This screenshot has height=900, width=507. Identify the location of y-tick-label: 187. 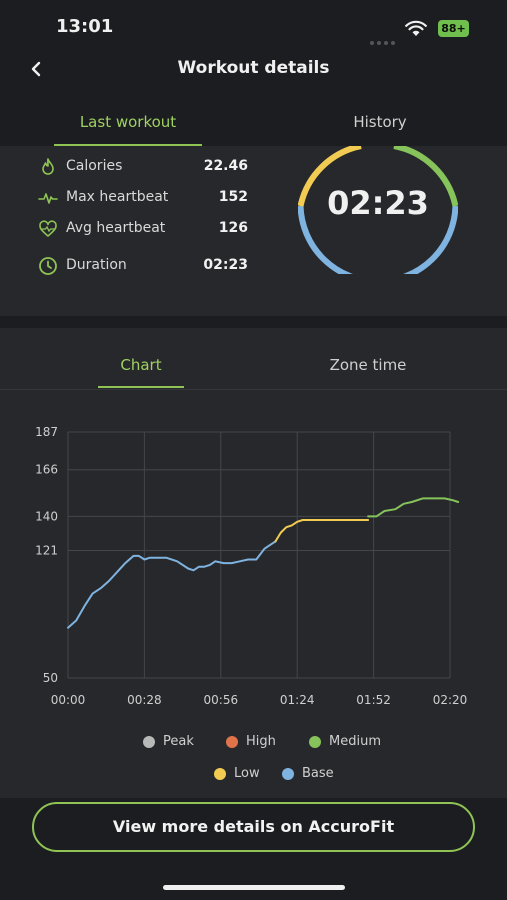
(46, 432).